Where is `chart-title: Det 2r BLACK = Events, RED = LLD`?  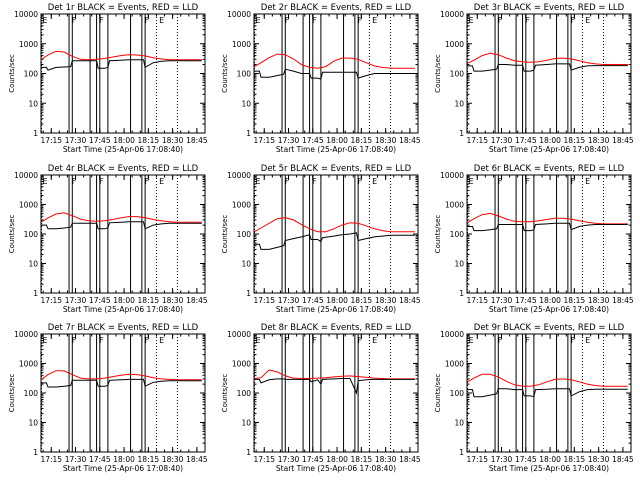
chart-title: Det 2r BLACK = Events, RED = LLD is located at coordinates (336, 8).